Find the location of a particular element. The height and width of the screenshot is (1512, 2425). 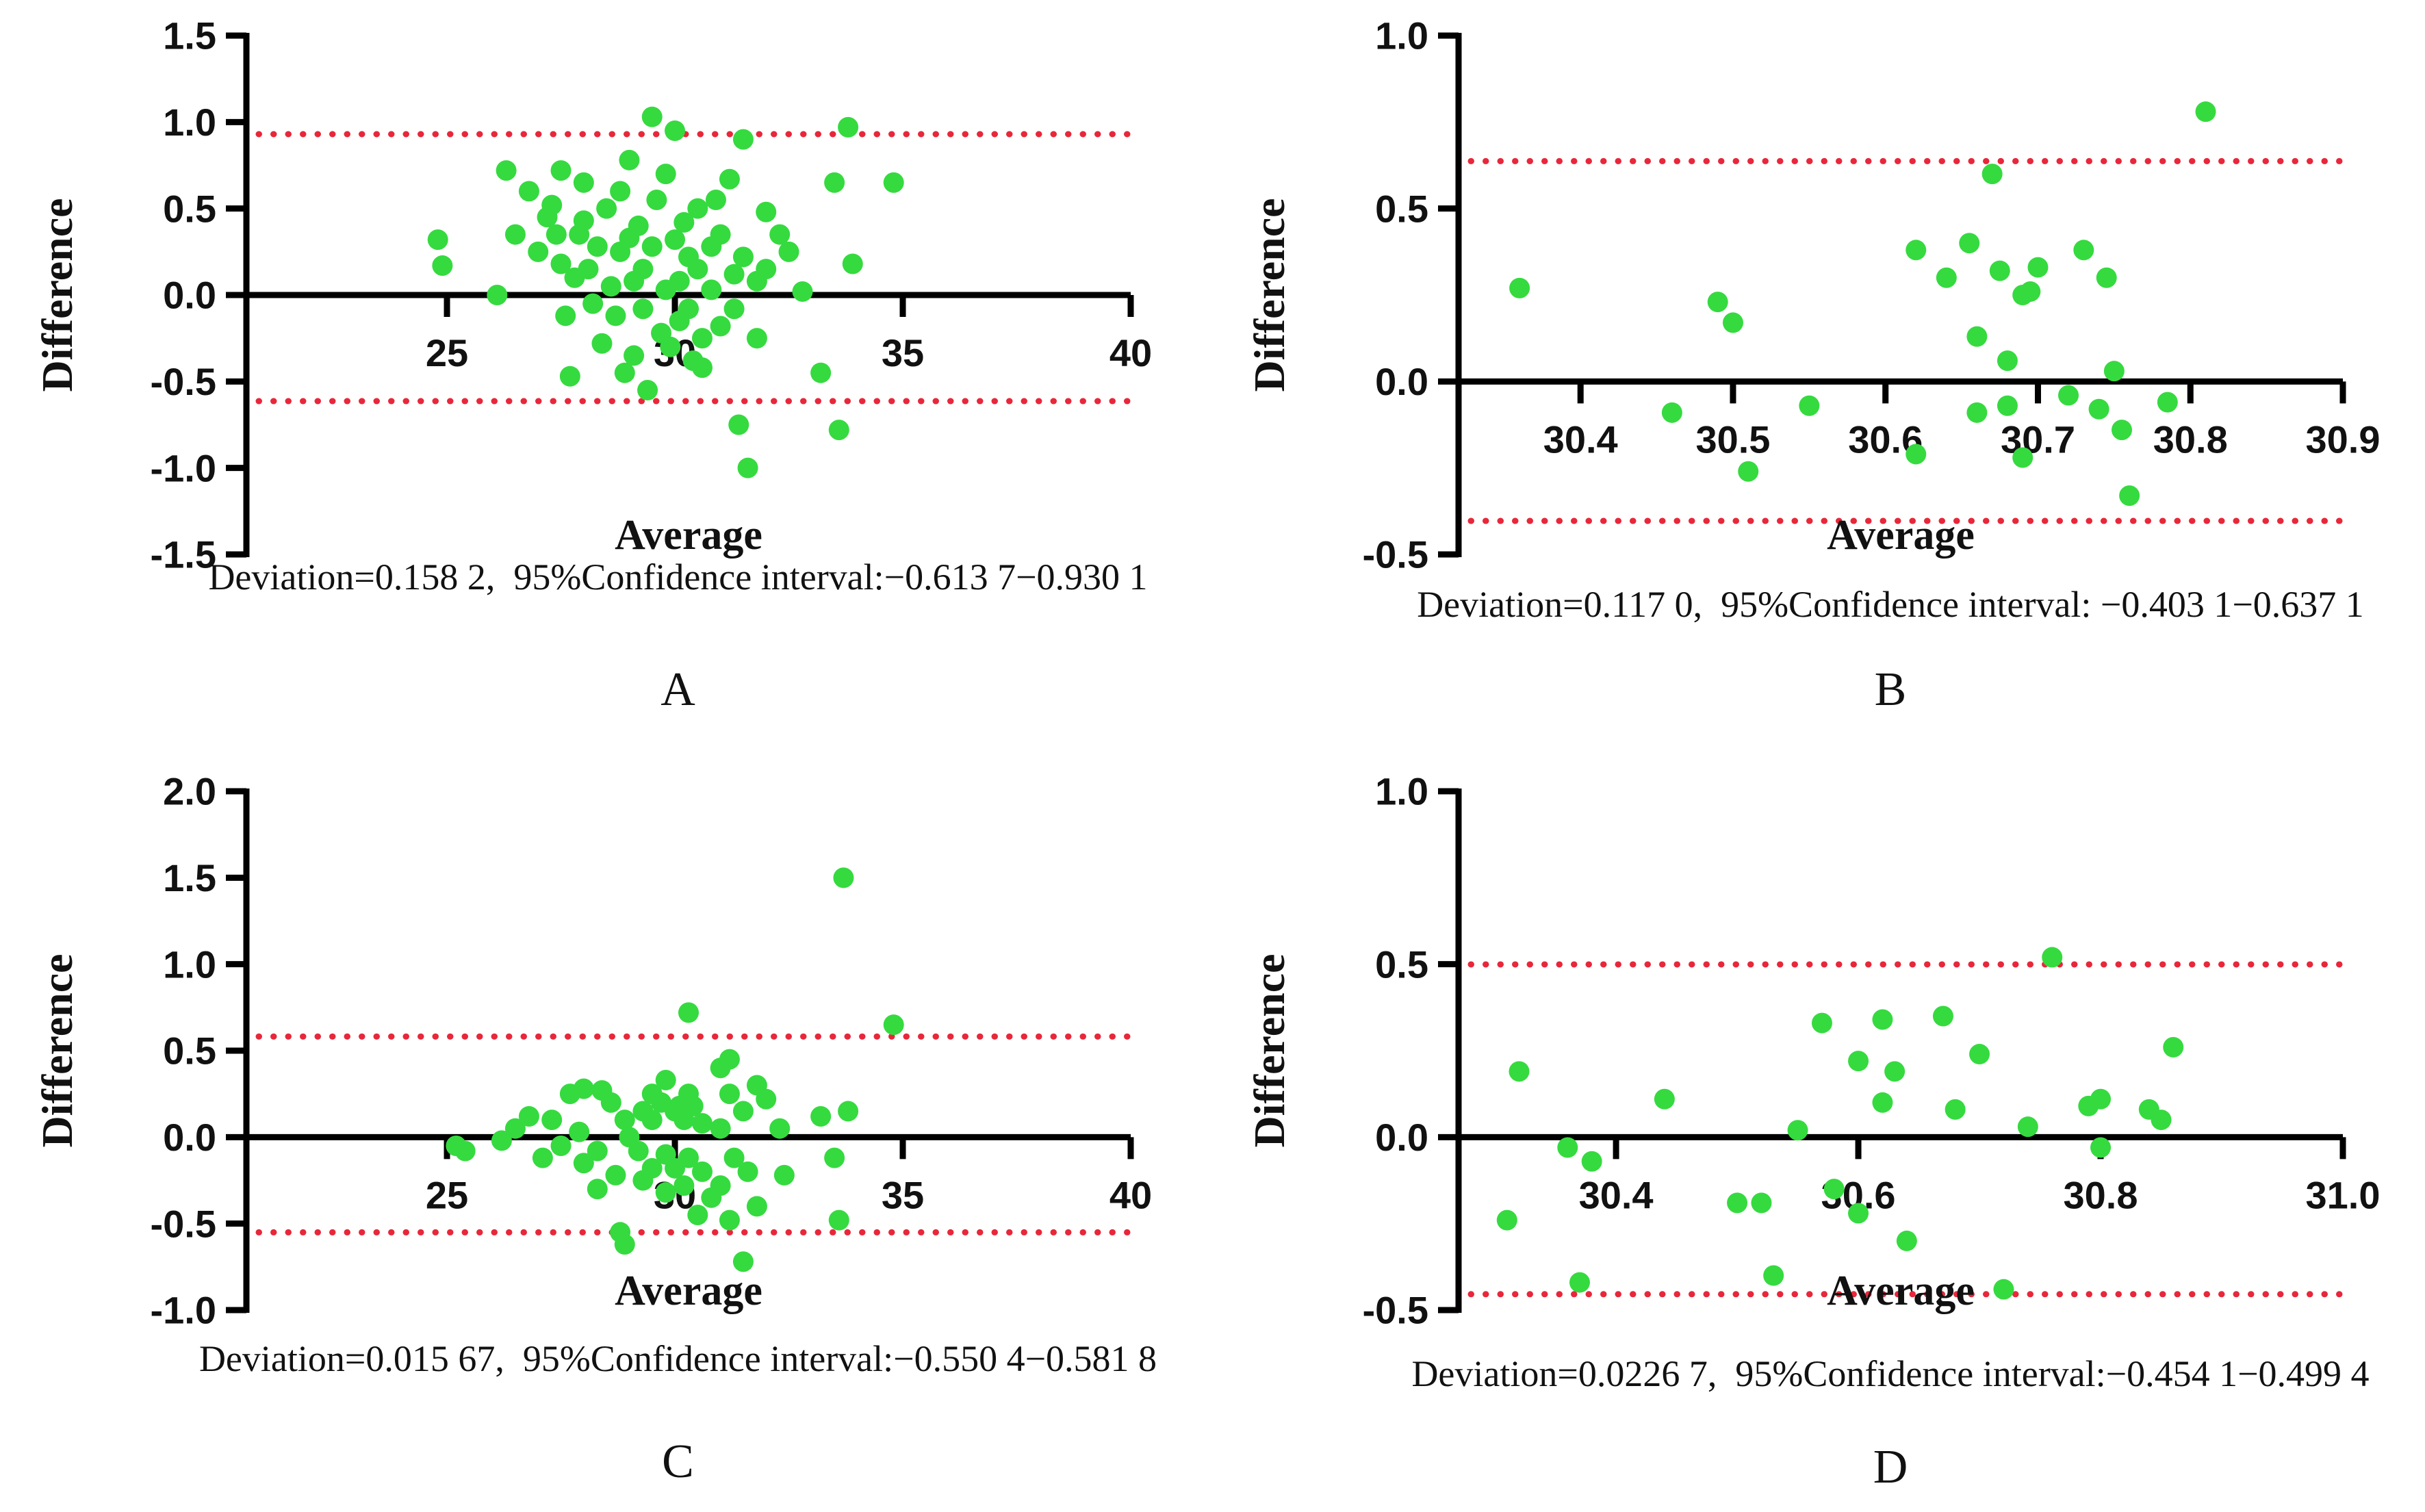

y-tick-label: -1.5 is located at coordinates (184, 554).